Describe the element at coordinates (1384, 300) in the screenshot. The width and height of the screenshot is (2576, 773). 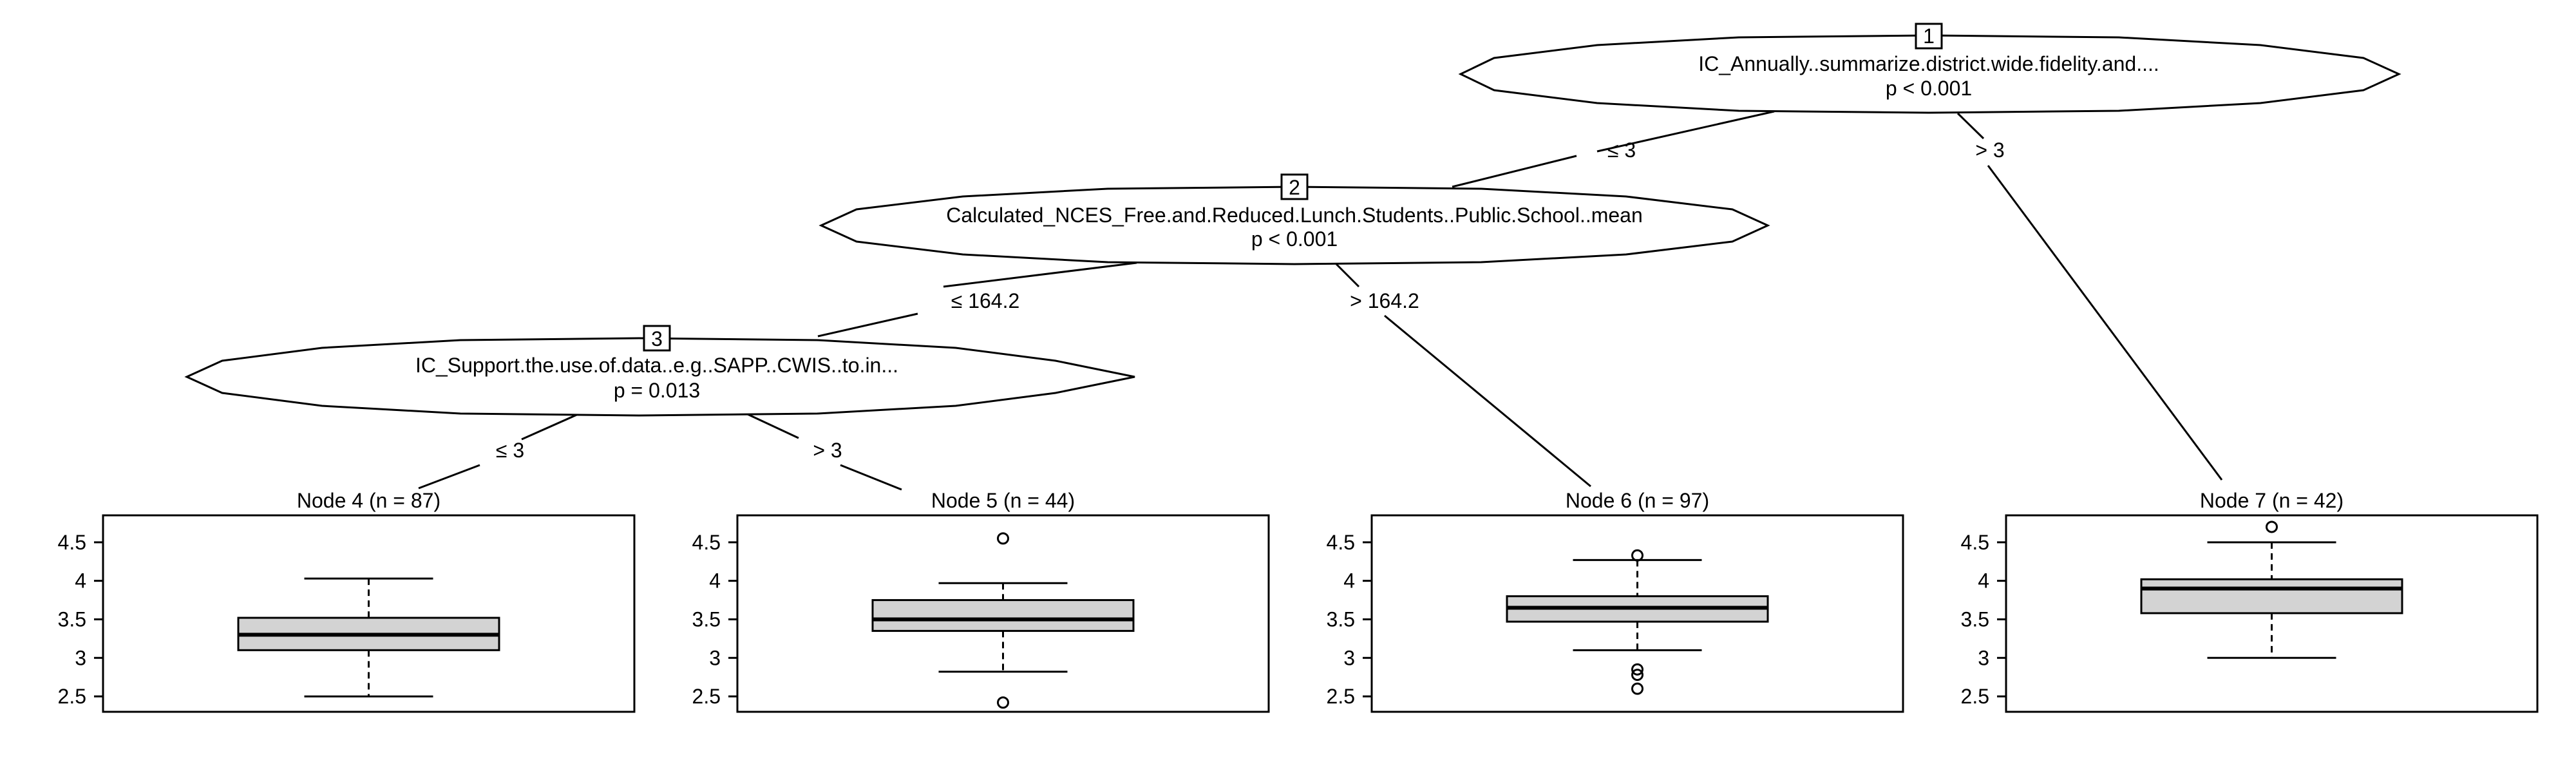
I see `edge-label-2-6: > 164.2` at that location.